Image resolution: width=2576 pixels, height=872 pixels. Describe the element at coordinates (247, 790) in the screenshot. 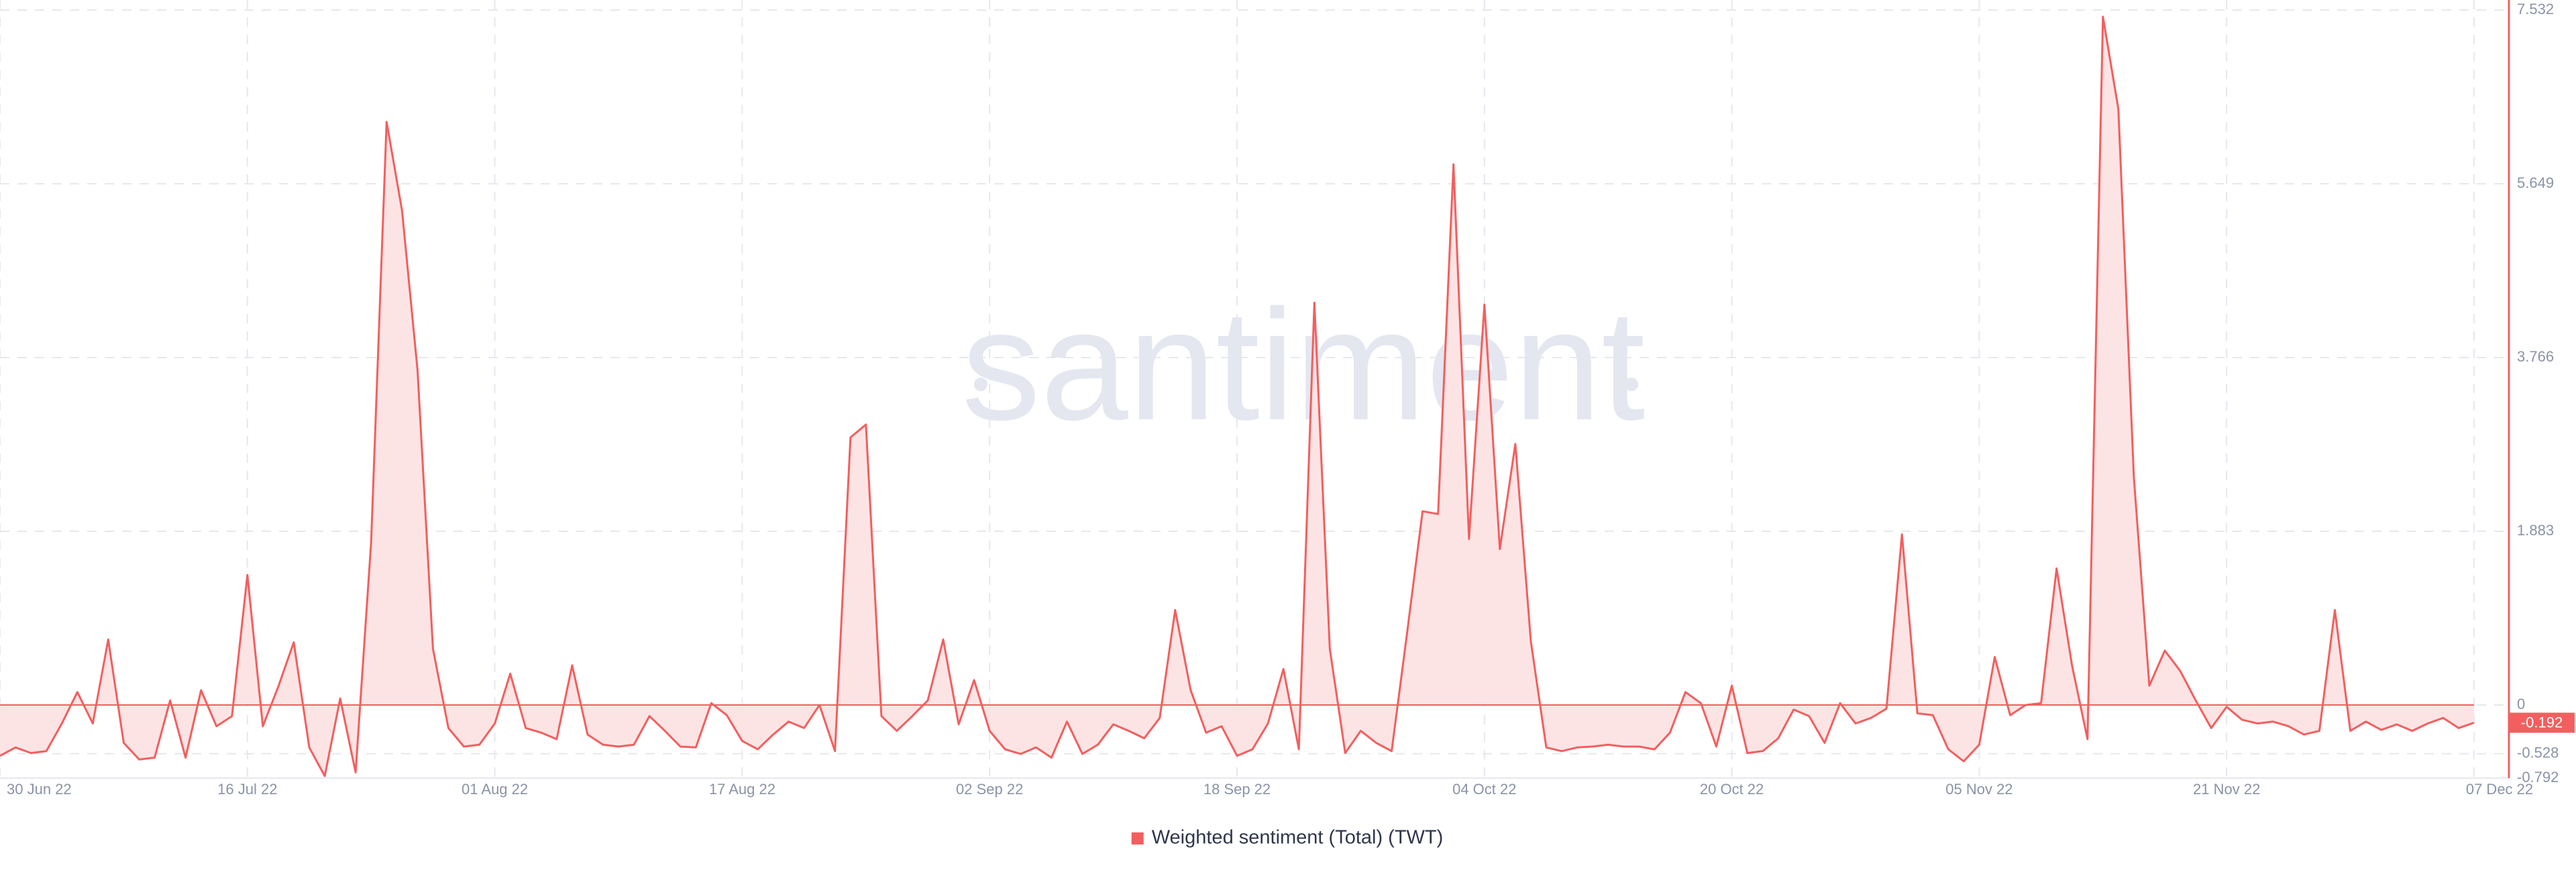

I see `x-tick-label: 16 Jul 22` at that location.